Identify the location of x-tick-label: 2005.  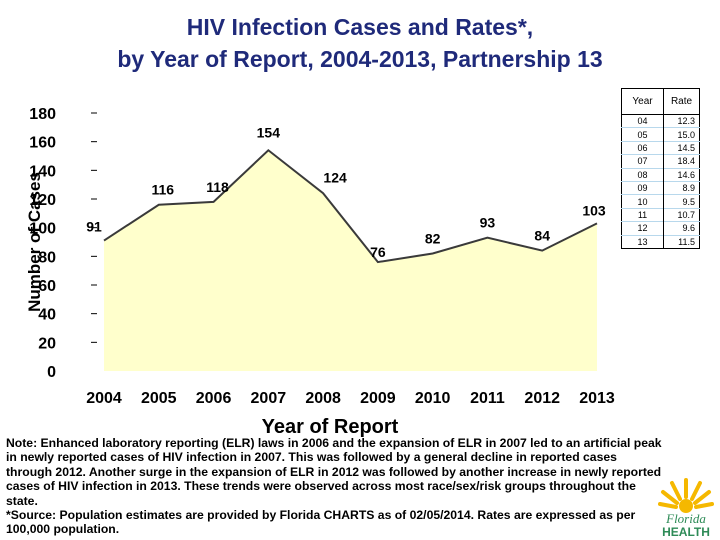
(159, 398).